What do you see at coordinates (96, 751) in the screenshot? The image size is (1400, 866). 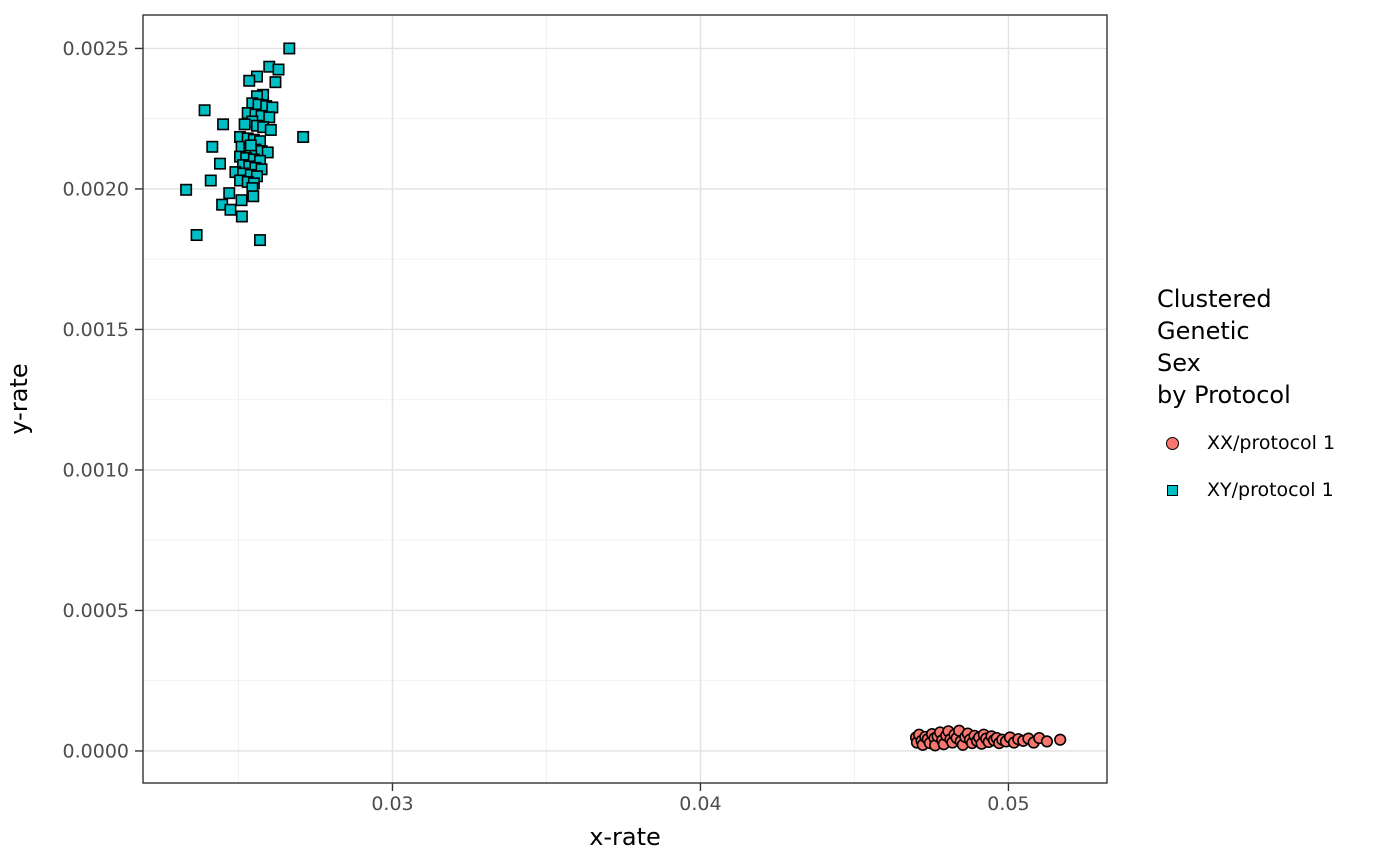 I see `y-tick-label: 0.0000` at bounding box center [96, 751].